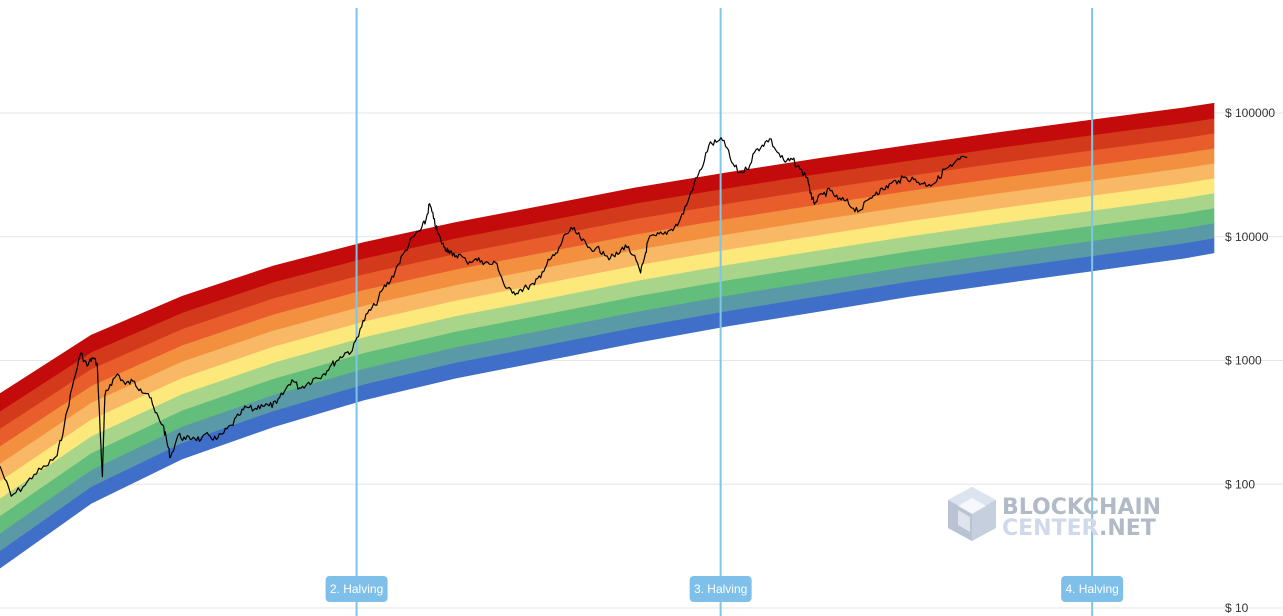 Image resolution: width=1283 pixels, height=616 pixels. Describe the element at coordinates (1240, 484) in the screenshot. I see `y-tick-label: $ 100` at that location.